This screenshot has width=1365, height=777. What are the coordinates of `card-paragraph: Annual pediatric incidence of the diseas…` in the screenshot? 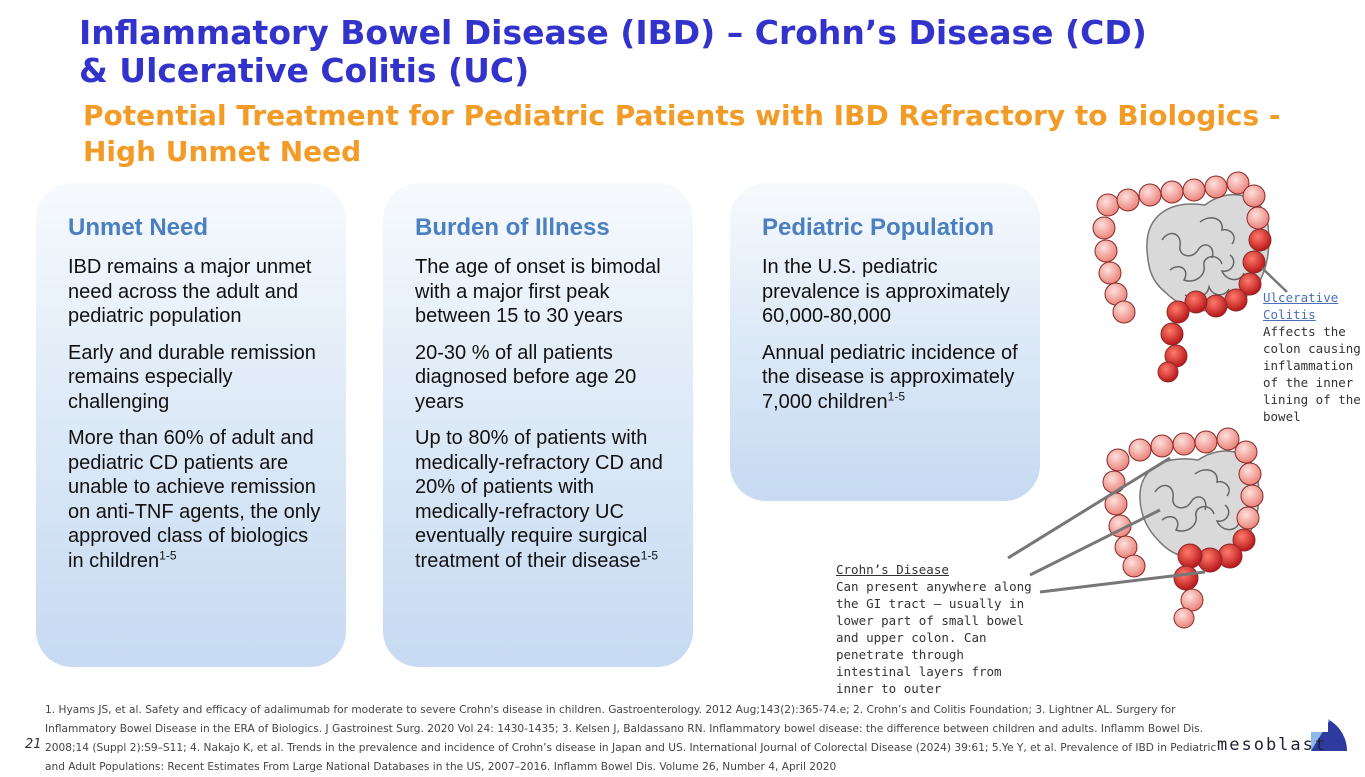 It's located at (890, 377).